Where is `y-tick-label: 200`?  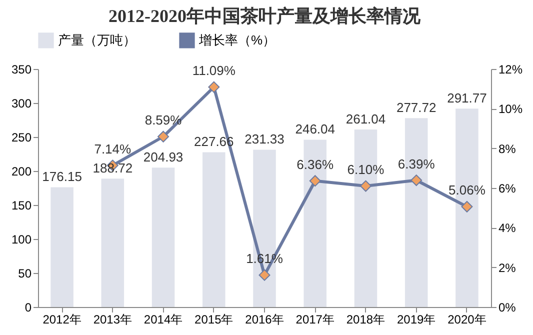 y-tick-label: 200 is located at coordinates (21, 171).